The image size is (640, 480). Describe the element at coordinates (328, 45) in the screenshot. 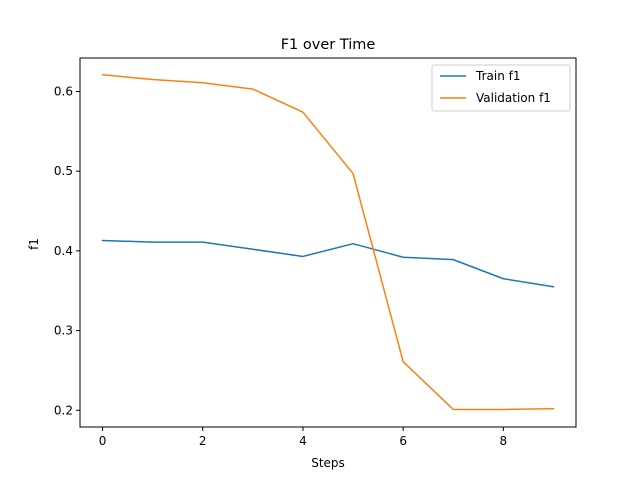

I see `chart-title: F1 over Time` at that location.